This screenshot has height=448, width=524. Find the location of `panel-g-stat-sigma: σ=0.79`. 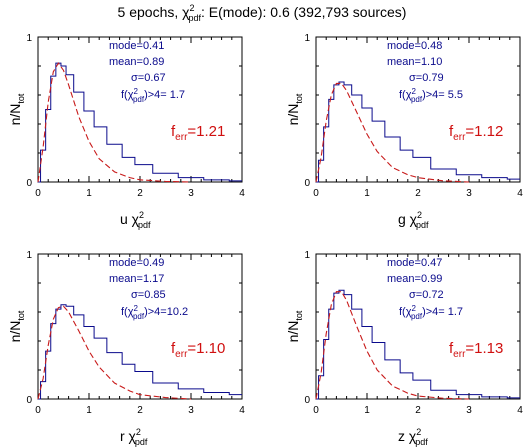

panel-g-stat-sigma: σ=0.79 is located at coordinates (426, 78).